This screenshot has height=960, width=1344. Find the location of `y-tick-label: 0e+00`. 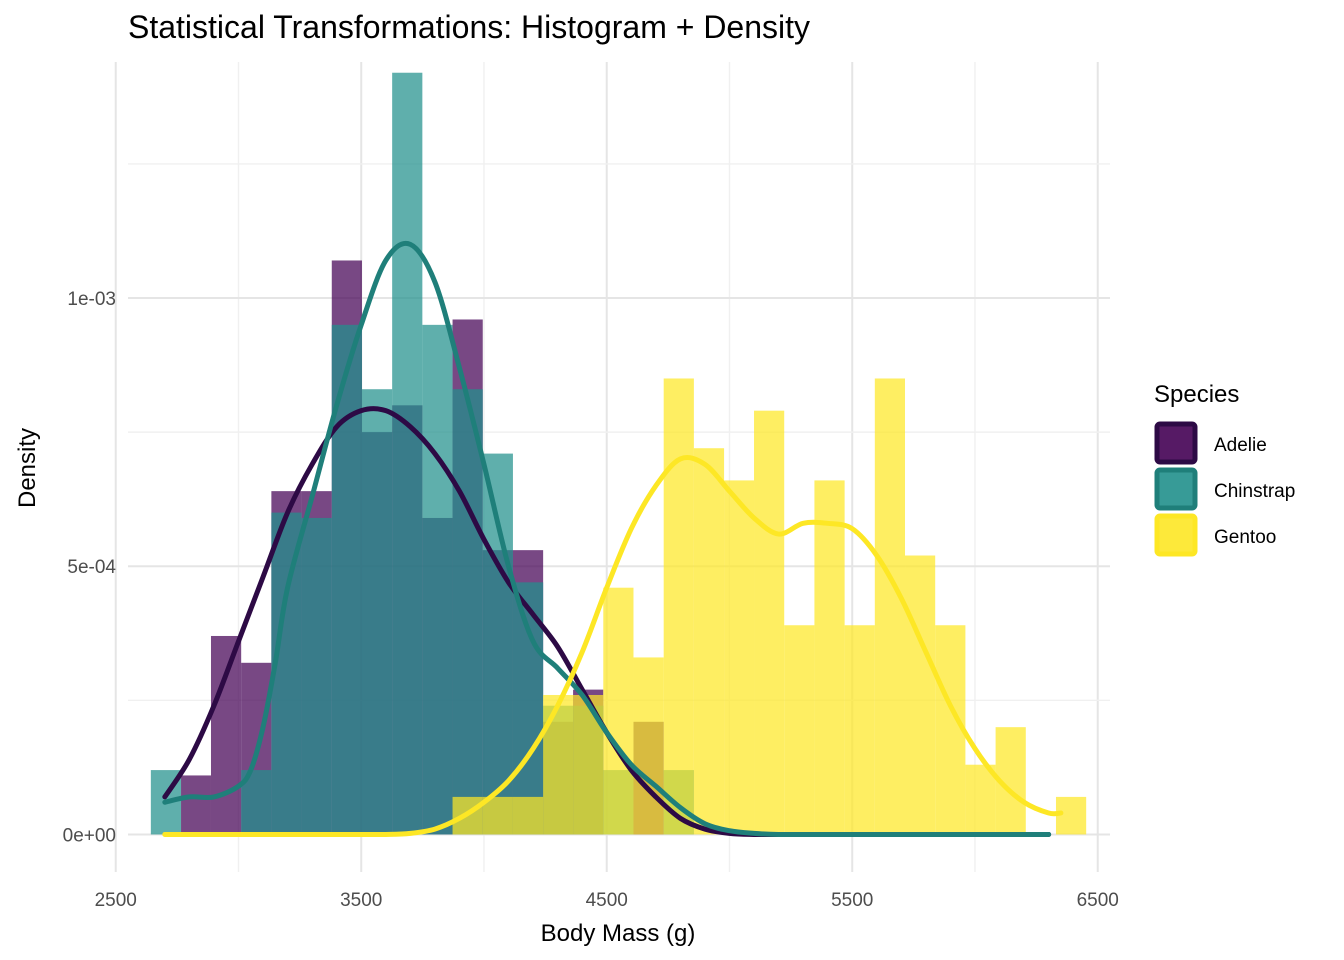

y-tick-label: 0e+00 is located at coordinates (89, 835).